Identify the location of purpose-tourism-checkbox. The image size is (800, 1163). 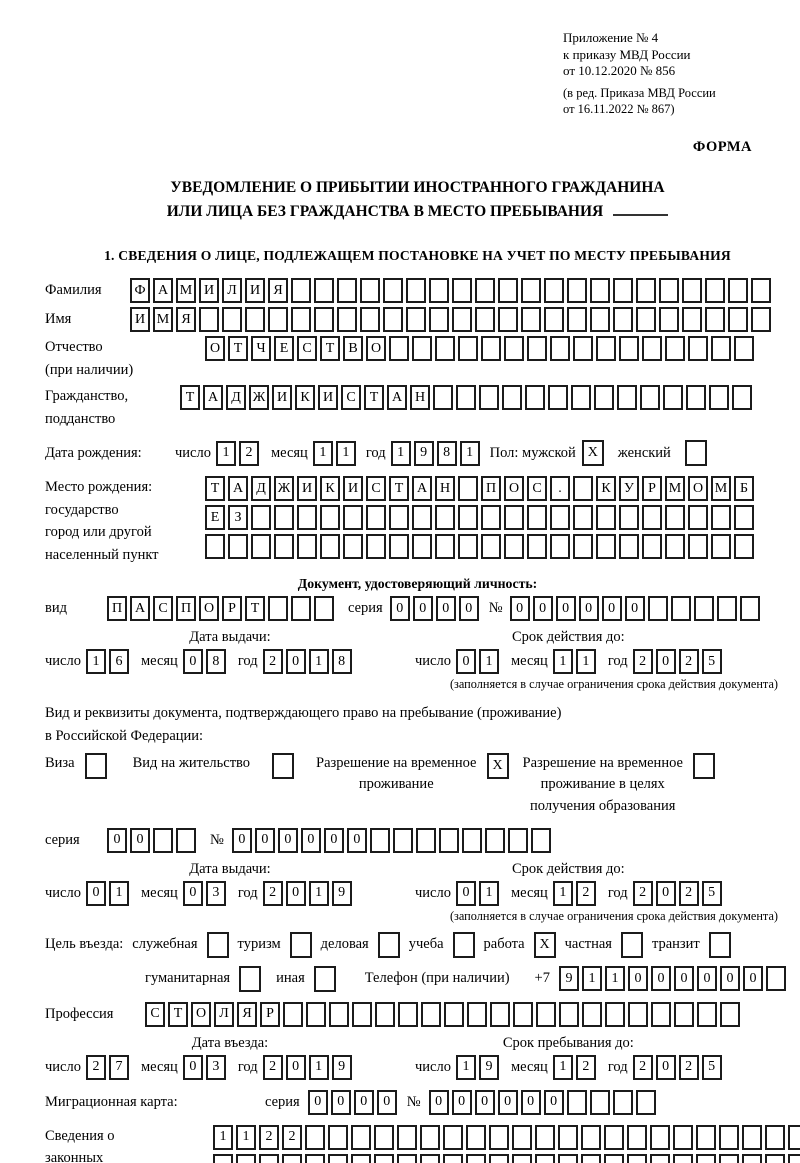
(300, 944).